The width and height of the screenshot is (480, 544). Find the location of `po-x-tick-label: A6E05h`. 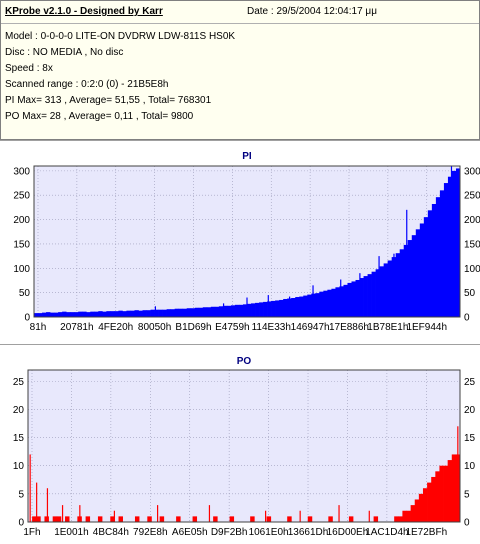

po-x-tick-label: A6E05h is located at coordinates (190, 532).